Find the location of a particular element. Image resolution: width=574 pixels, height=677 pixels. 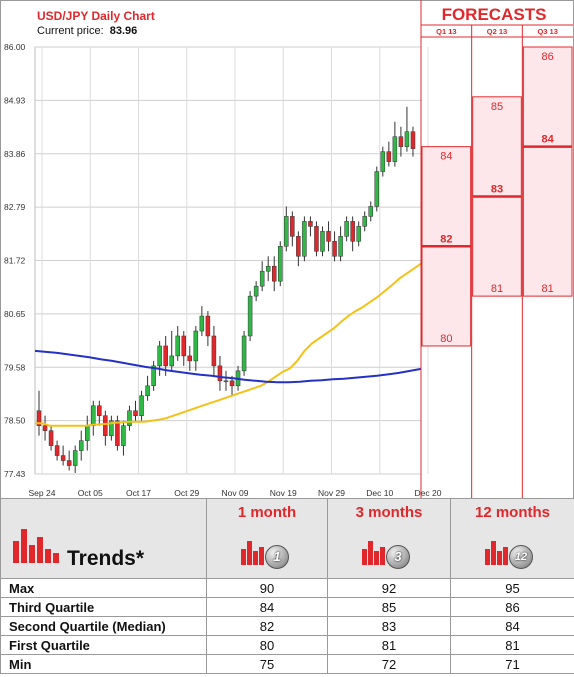

forecast-median-label: 84 is located at coordinates (548, 140).